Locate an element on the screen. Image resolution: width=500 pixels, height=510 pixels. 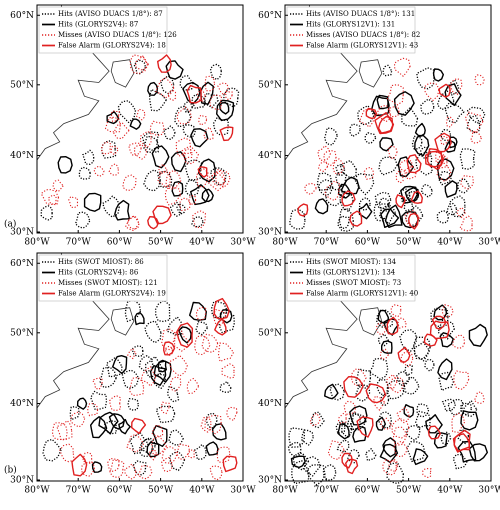
lon-tick-label: 40°W is located at coordinates (450, 491).